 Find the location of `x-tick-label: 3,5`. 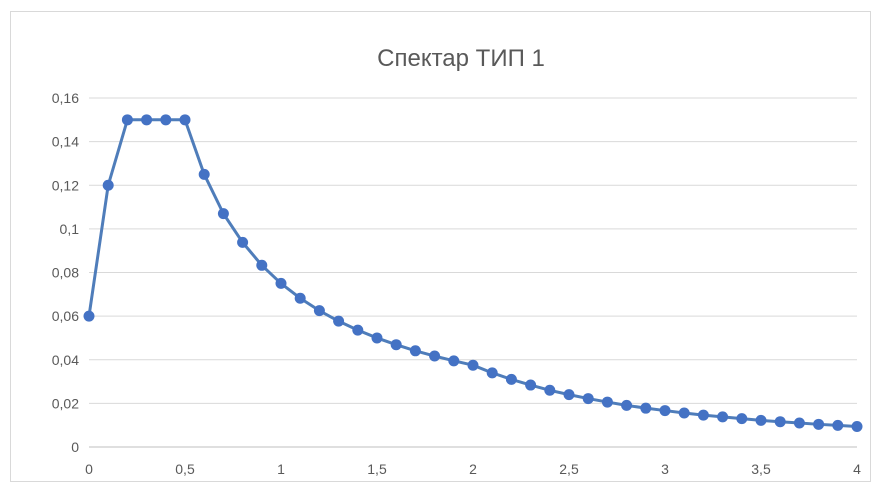

x-tick-label: 3,5 is located at coordinates (761, 469).